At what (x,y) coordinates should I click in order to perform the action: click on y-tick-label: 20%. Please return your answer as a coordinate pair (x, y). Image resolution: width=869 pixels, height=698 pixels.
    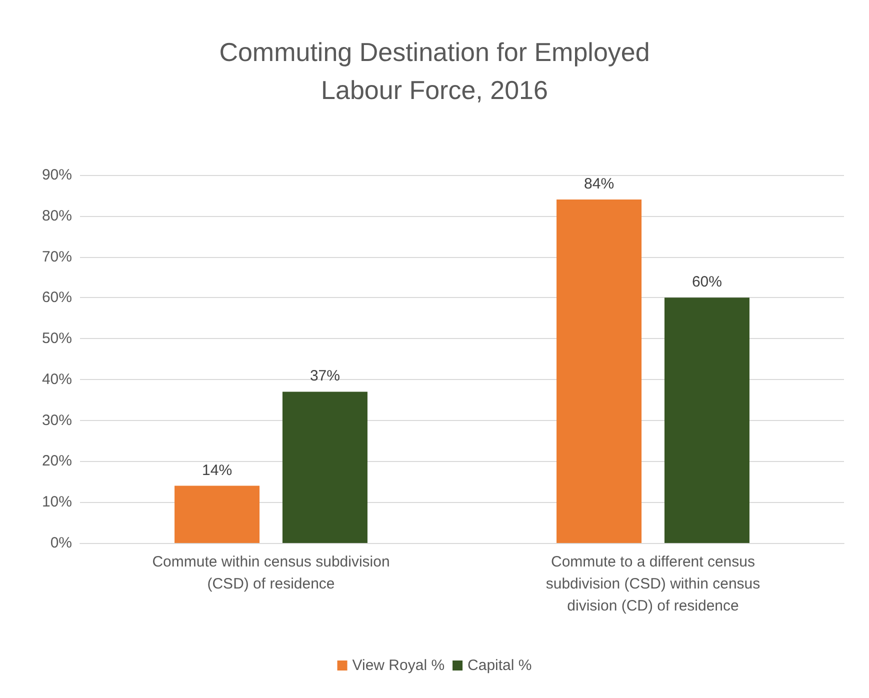
    Looking at the image, I should click on (57, 461).